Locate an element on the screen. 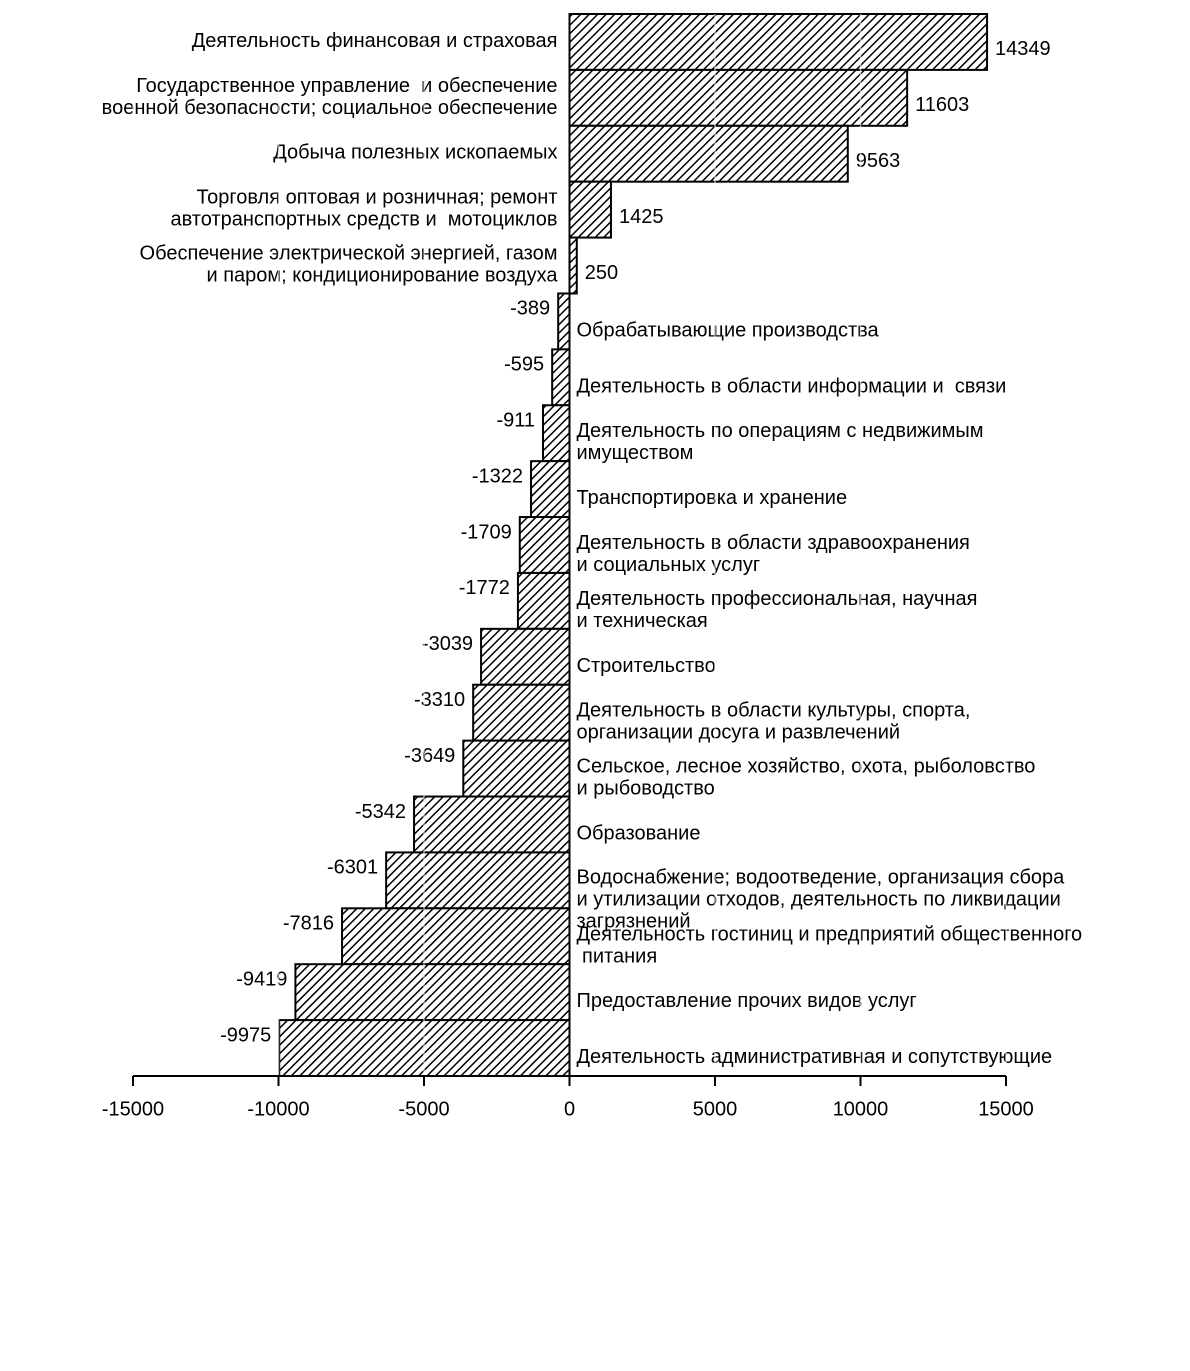  value-label: -3039 is located at coordinates (447, 644).